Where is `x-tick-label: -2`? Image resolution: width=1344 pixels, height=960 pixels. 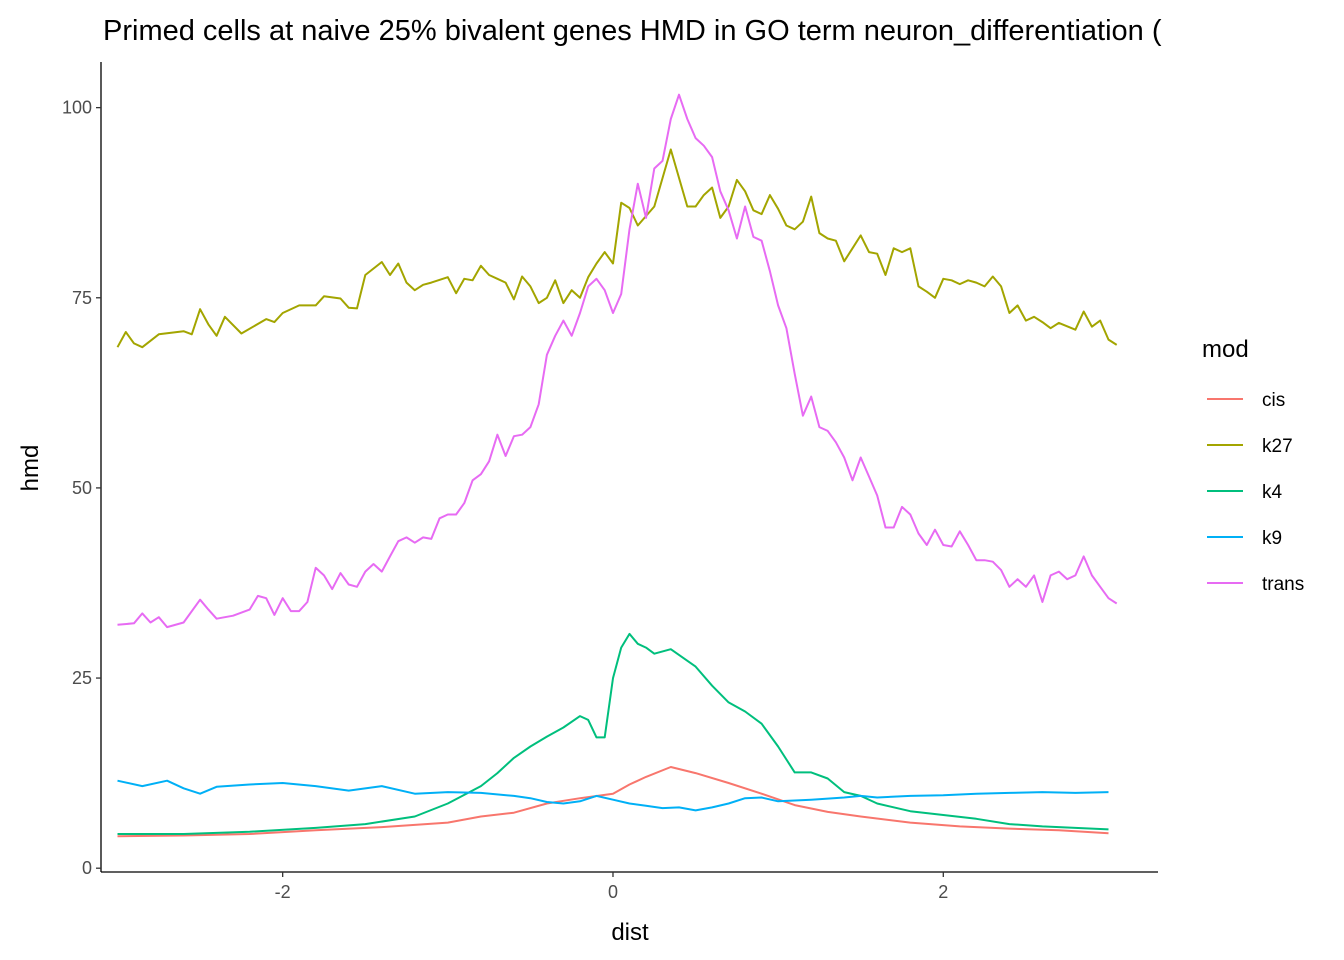 x-tick-label: -2 is located at coordinates (283, 892).